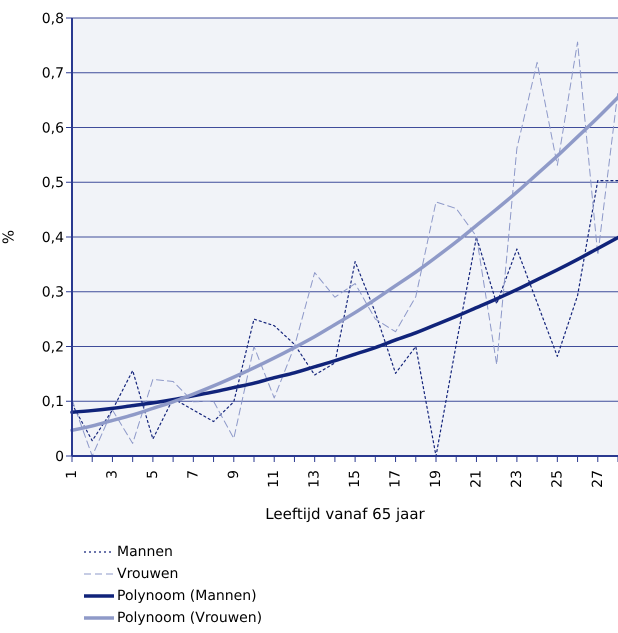  Describe the element at coordinates (53, 128) in the screenshot. I see `y-tick-label: 0,6` at that location.